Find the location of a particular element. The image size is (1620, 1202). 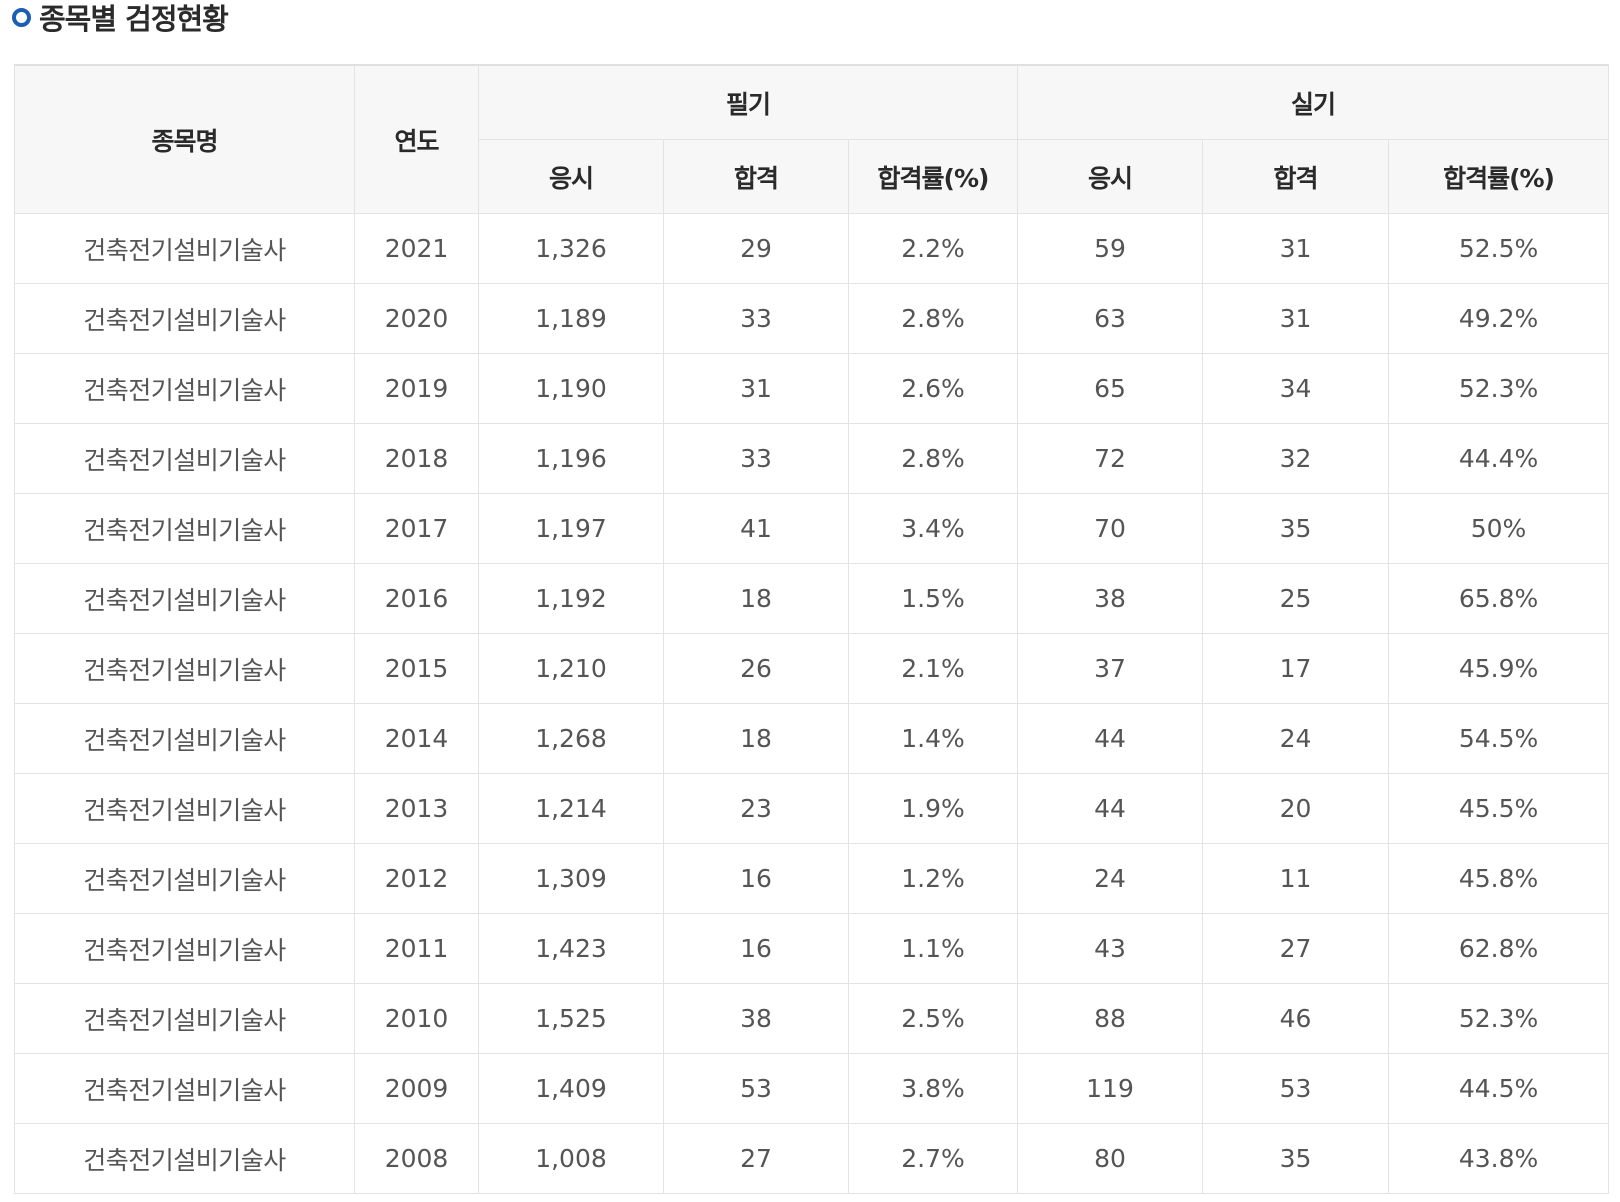

cell-practical-pass: 17 is located at coordinates (1296, 668).